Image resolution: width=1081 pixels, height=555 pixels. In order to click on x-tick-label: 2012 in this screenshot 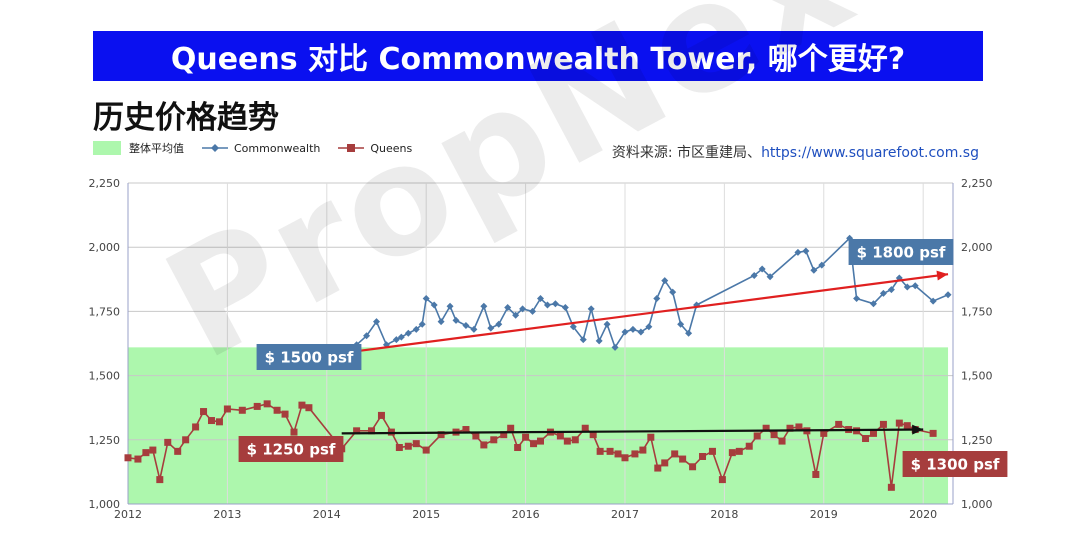, I will do `click(128, 514)`.